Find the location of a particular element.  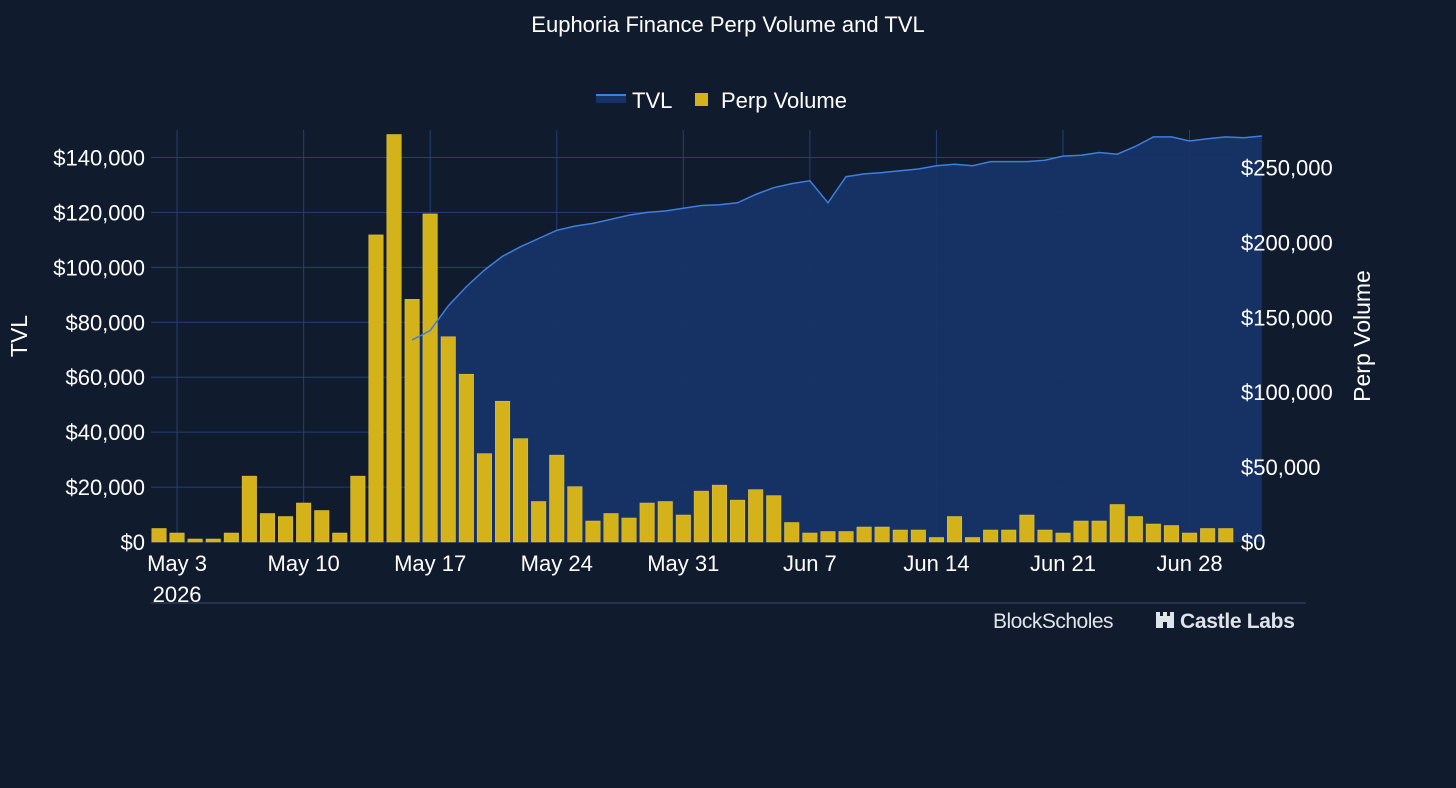

y-tick-label: $120,000 is located at coordinates (99, 212).